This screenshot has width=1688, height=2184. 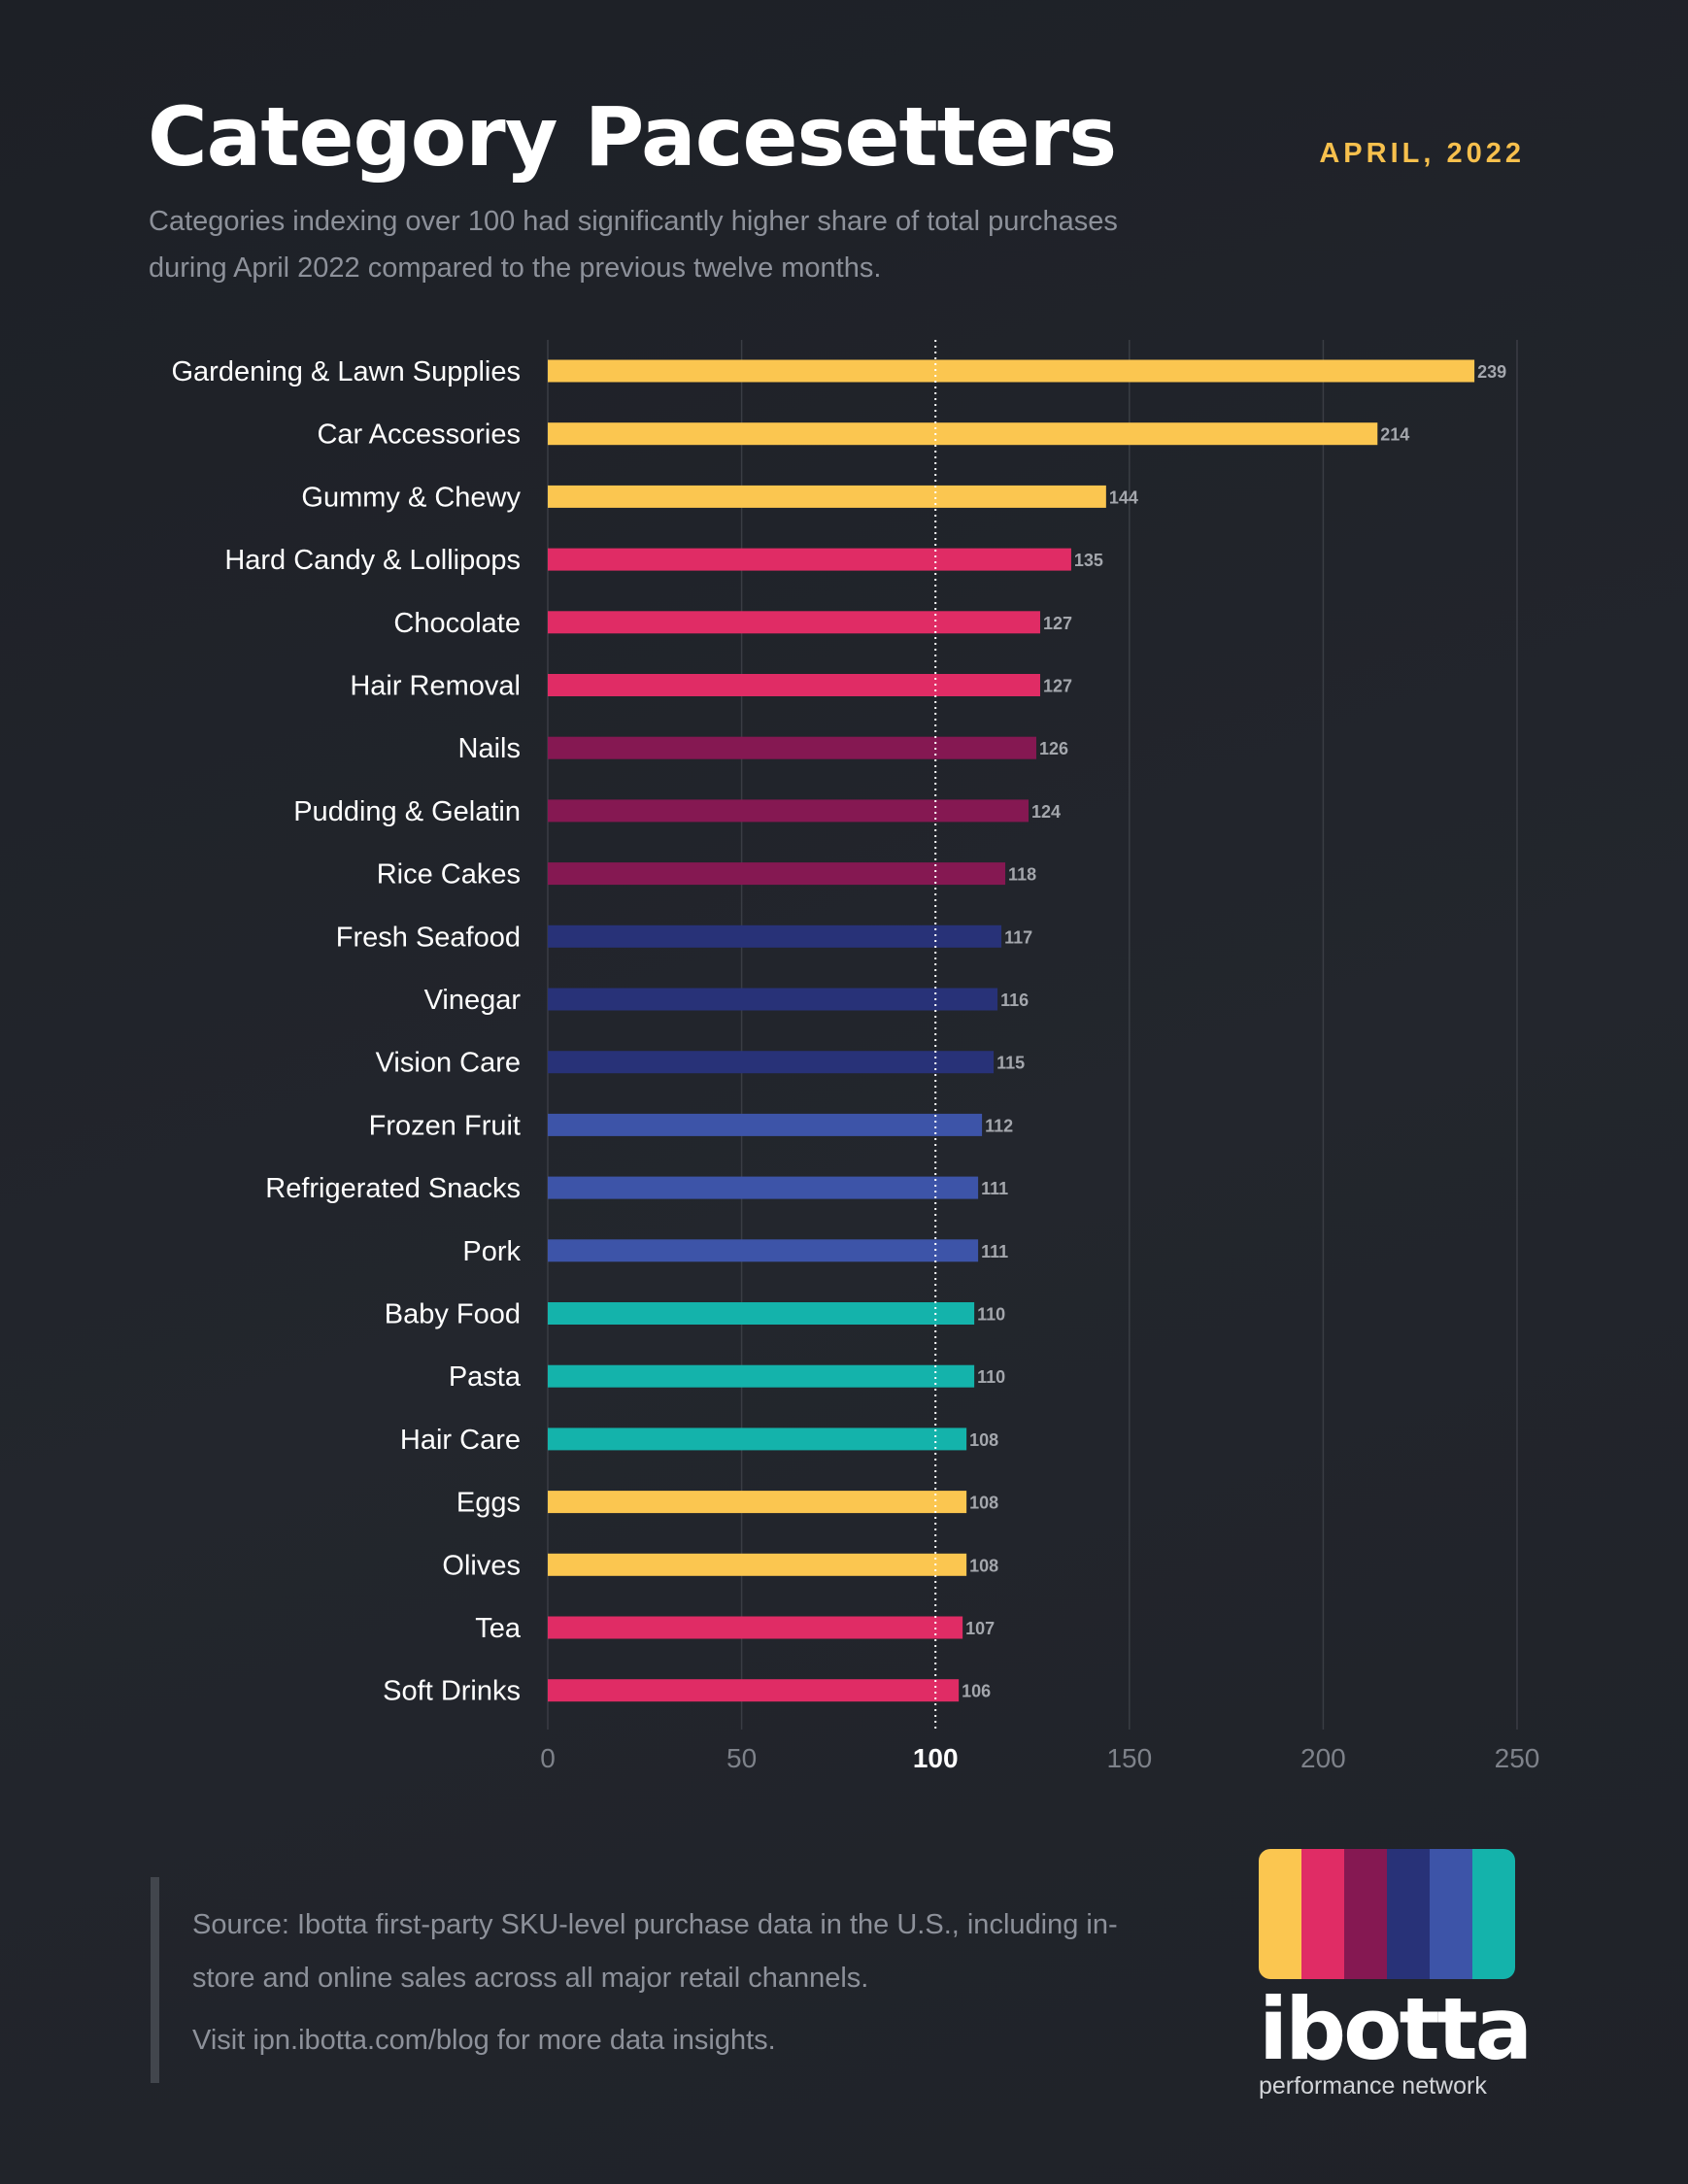 What do you see at coordinates (632, 137) in the screenshot?
I see `page-title: Category Pacesetters` at bounding box center [632, 137].